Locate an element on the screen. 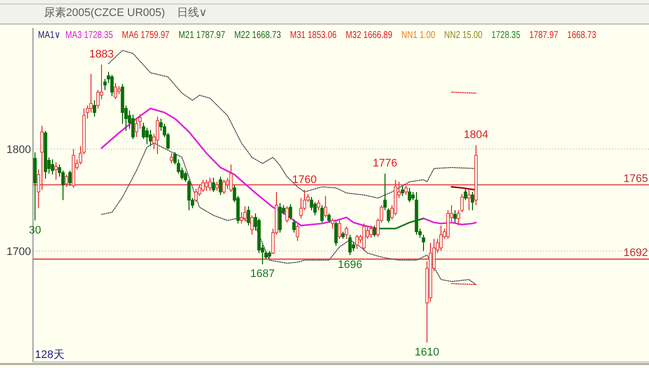 The image size is (649, 368). annotation: 1760 is located at coordinates (304, 180).